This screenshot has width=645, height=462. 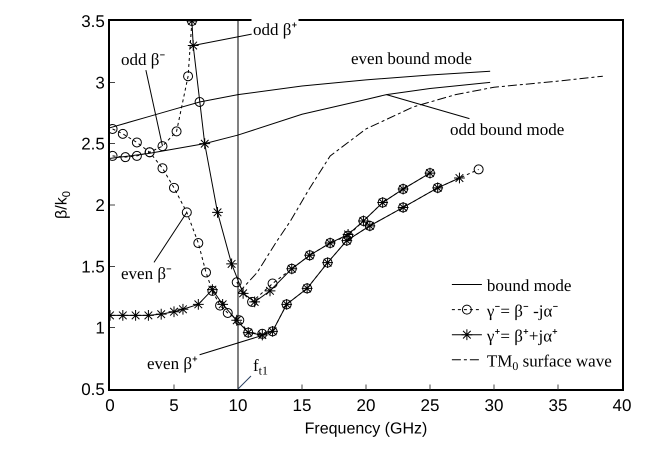 I want to click on annotation: odd bound mode, so click(x=507, y=129).